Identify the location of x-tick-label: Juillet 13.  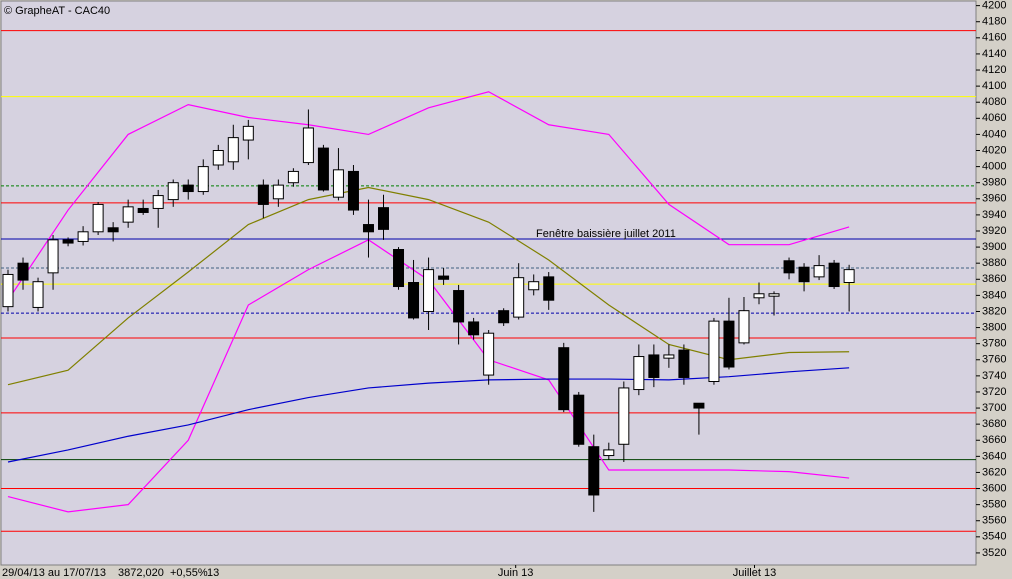
(754, 573).